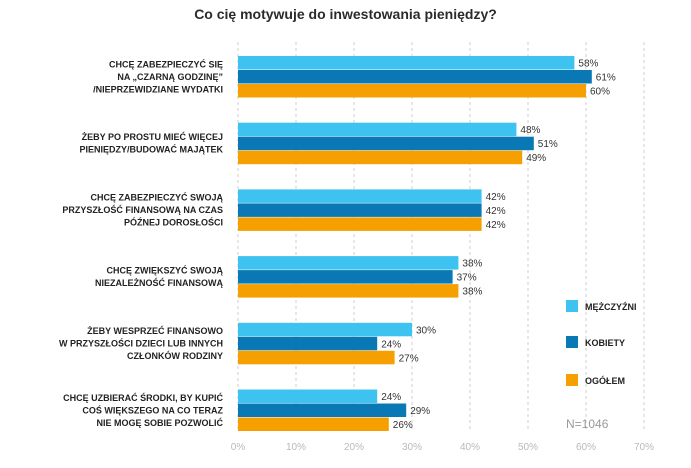  What do you see at coordinates (158, 89) in the screenshot?
I see `category-label-line: /NIEPRZEWIDZIANE WYDATKI` at bounding box center [158, 89].